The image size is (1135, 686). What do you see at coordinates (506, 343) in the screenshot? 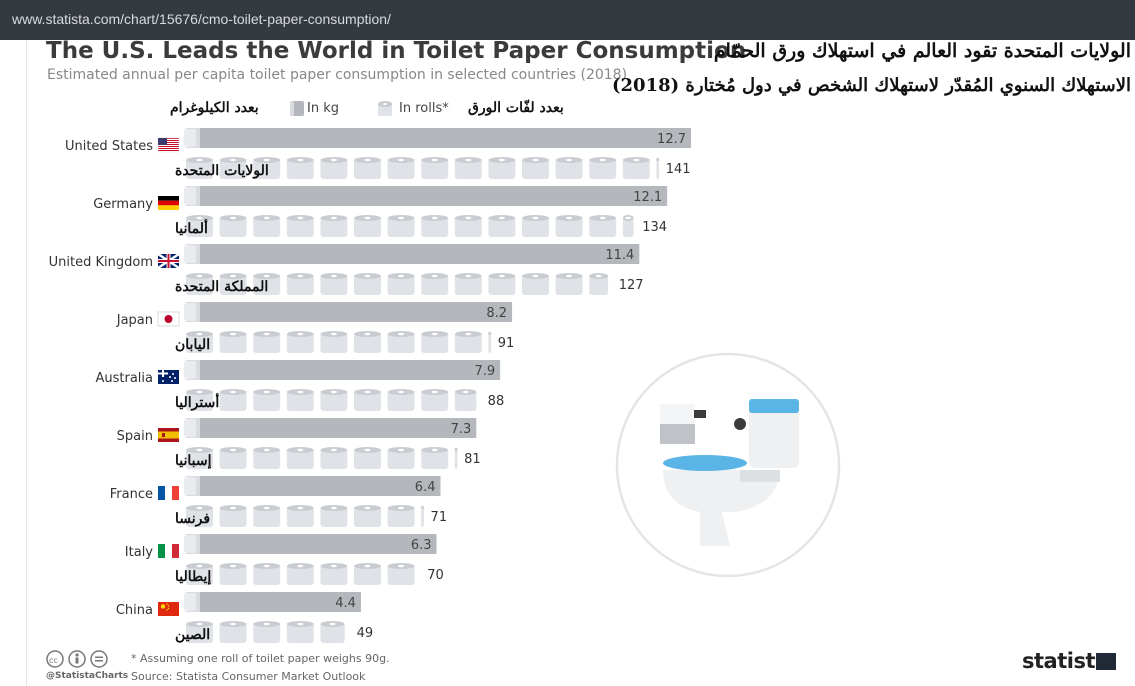
I see `rolls-value-label: 91` at bounding box center [506, 343].